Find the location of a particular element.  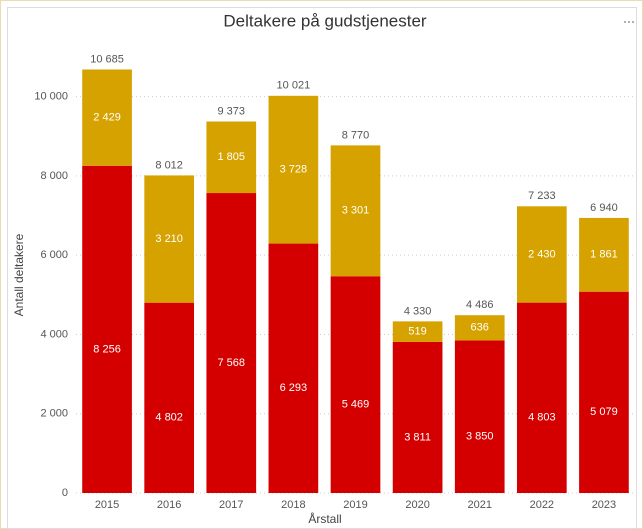

x-tick-label: 2016 is located at coordinates (169, 505).